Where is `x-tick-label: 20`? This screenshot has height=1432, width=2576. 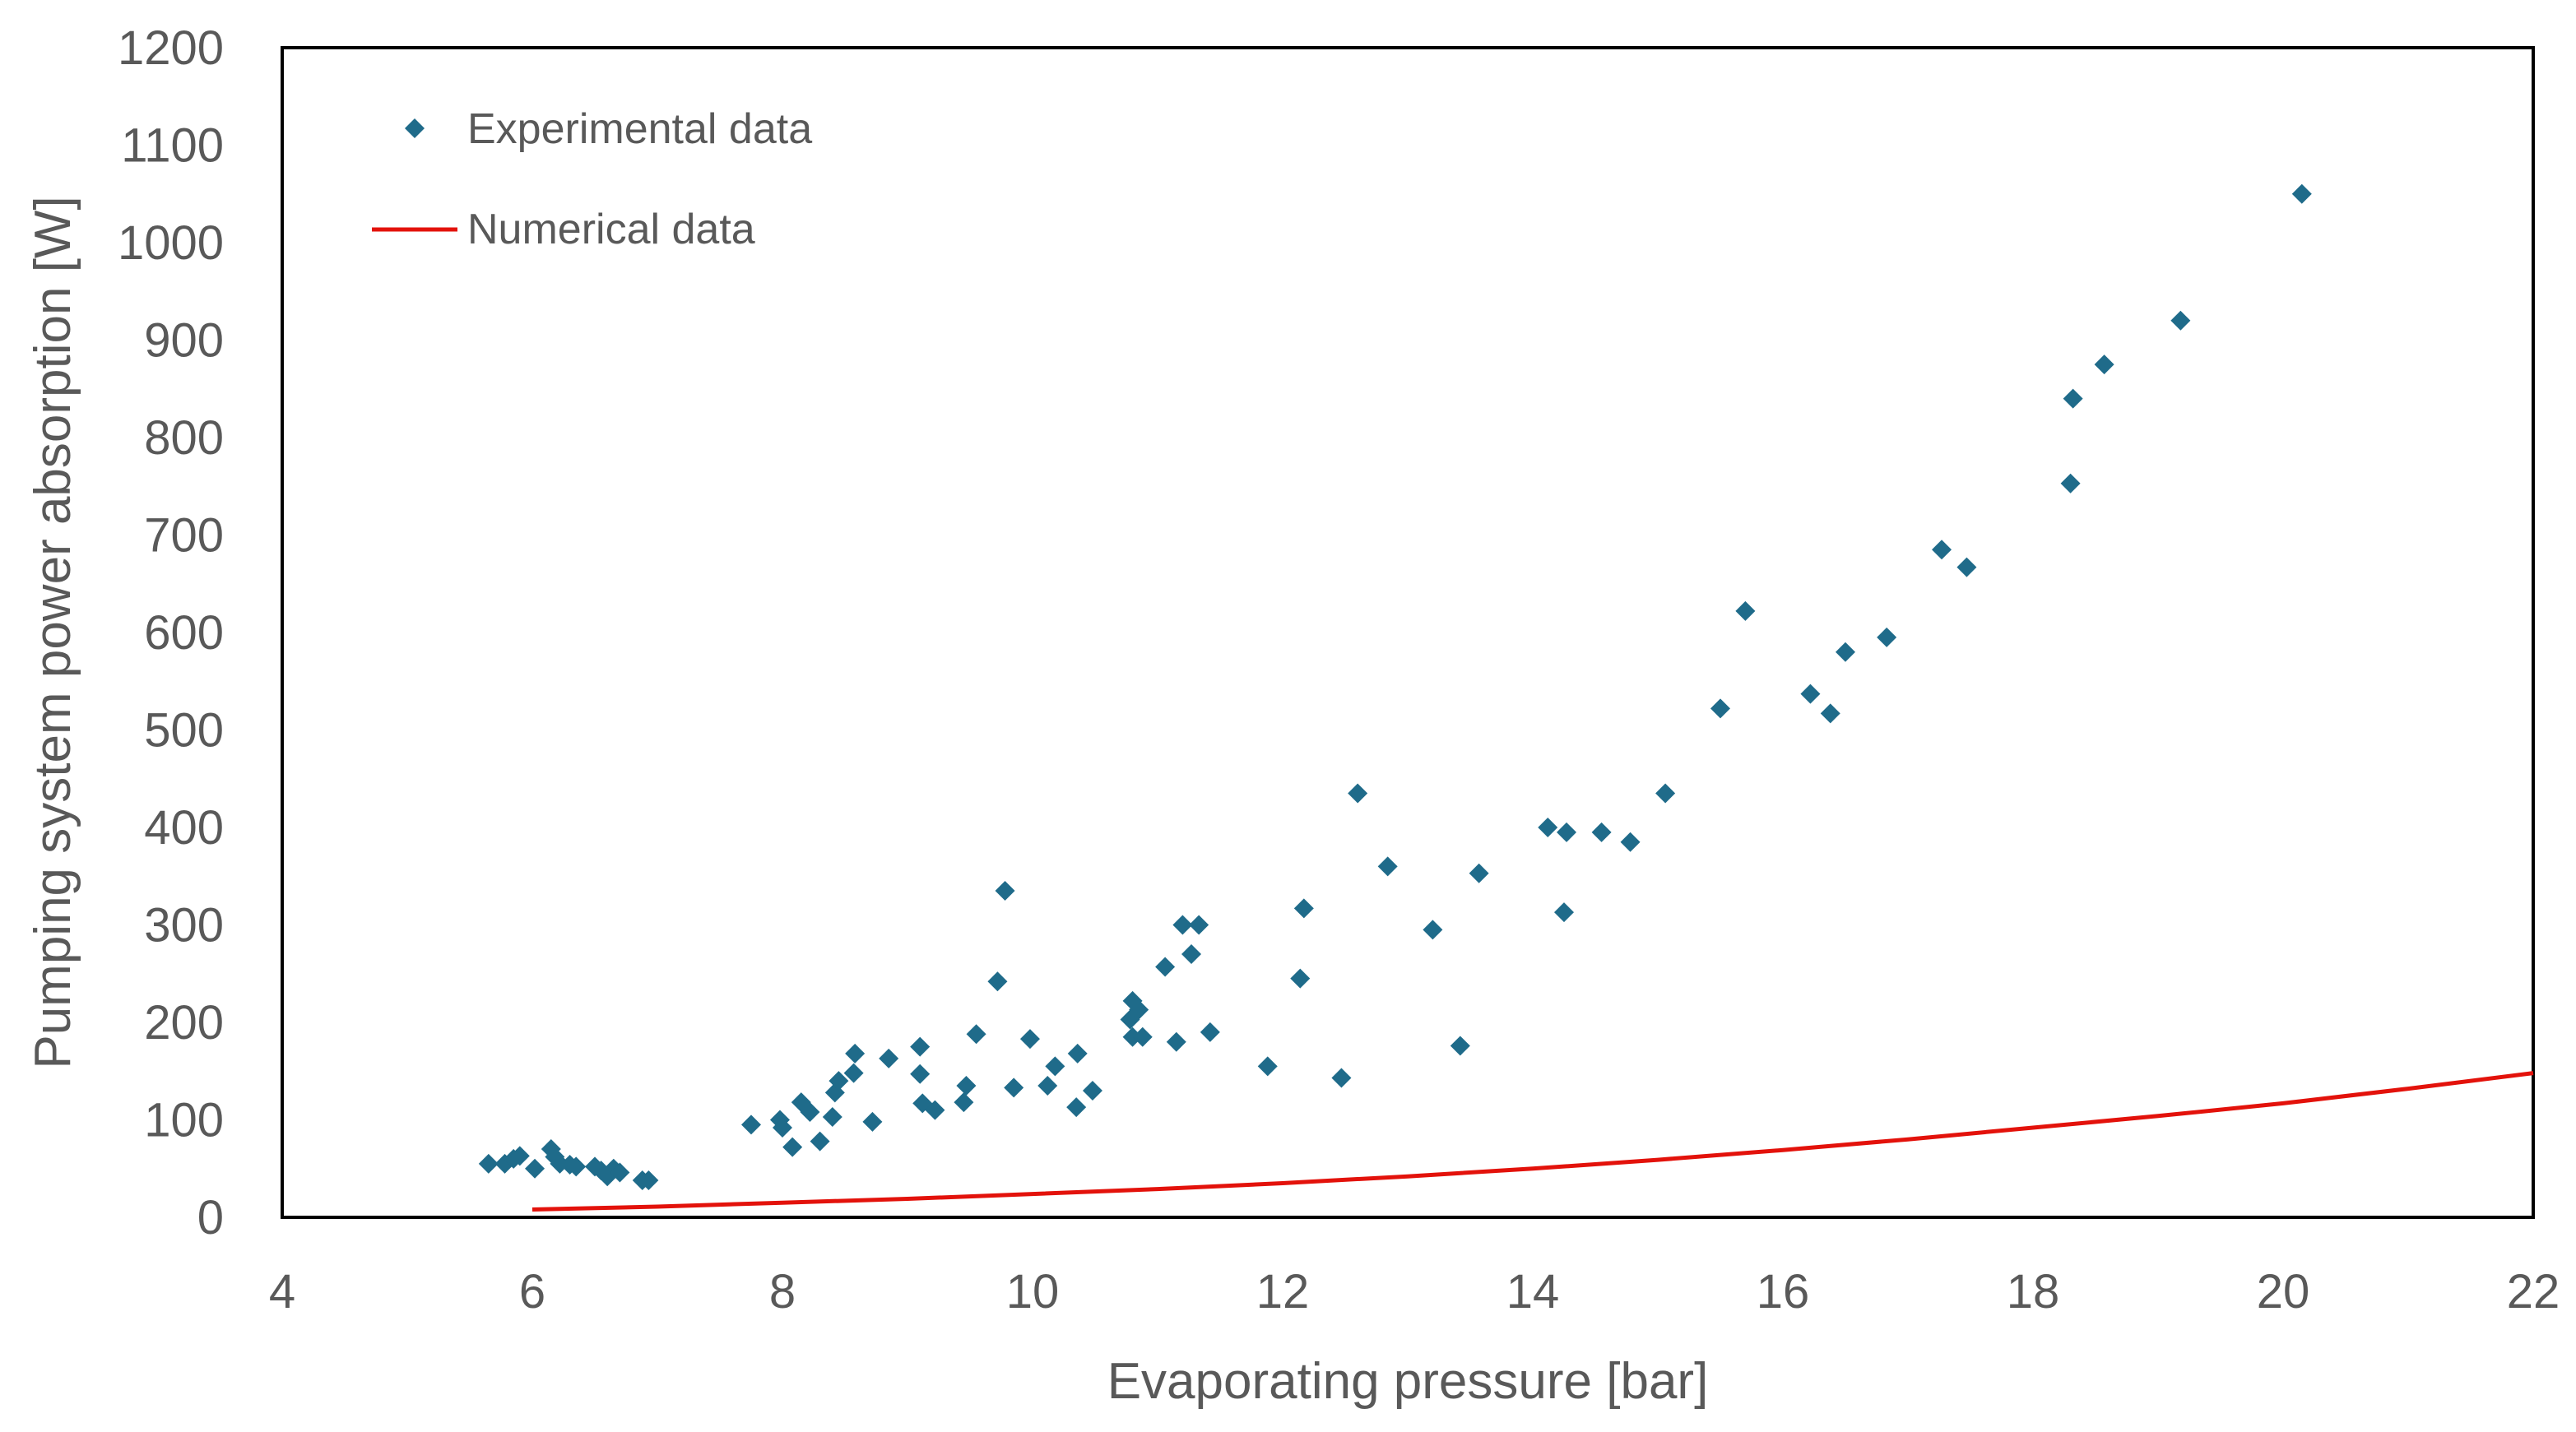 x-tick-label: 20 is located at coordinates (2283, 1291).